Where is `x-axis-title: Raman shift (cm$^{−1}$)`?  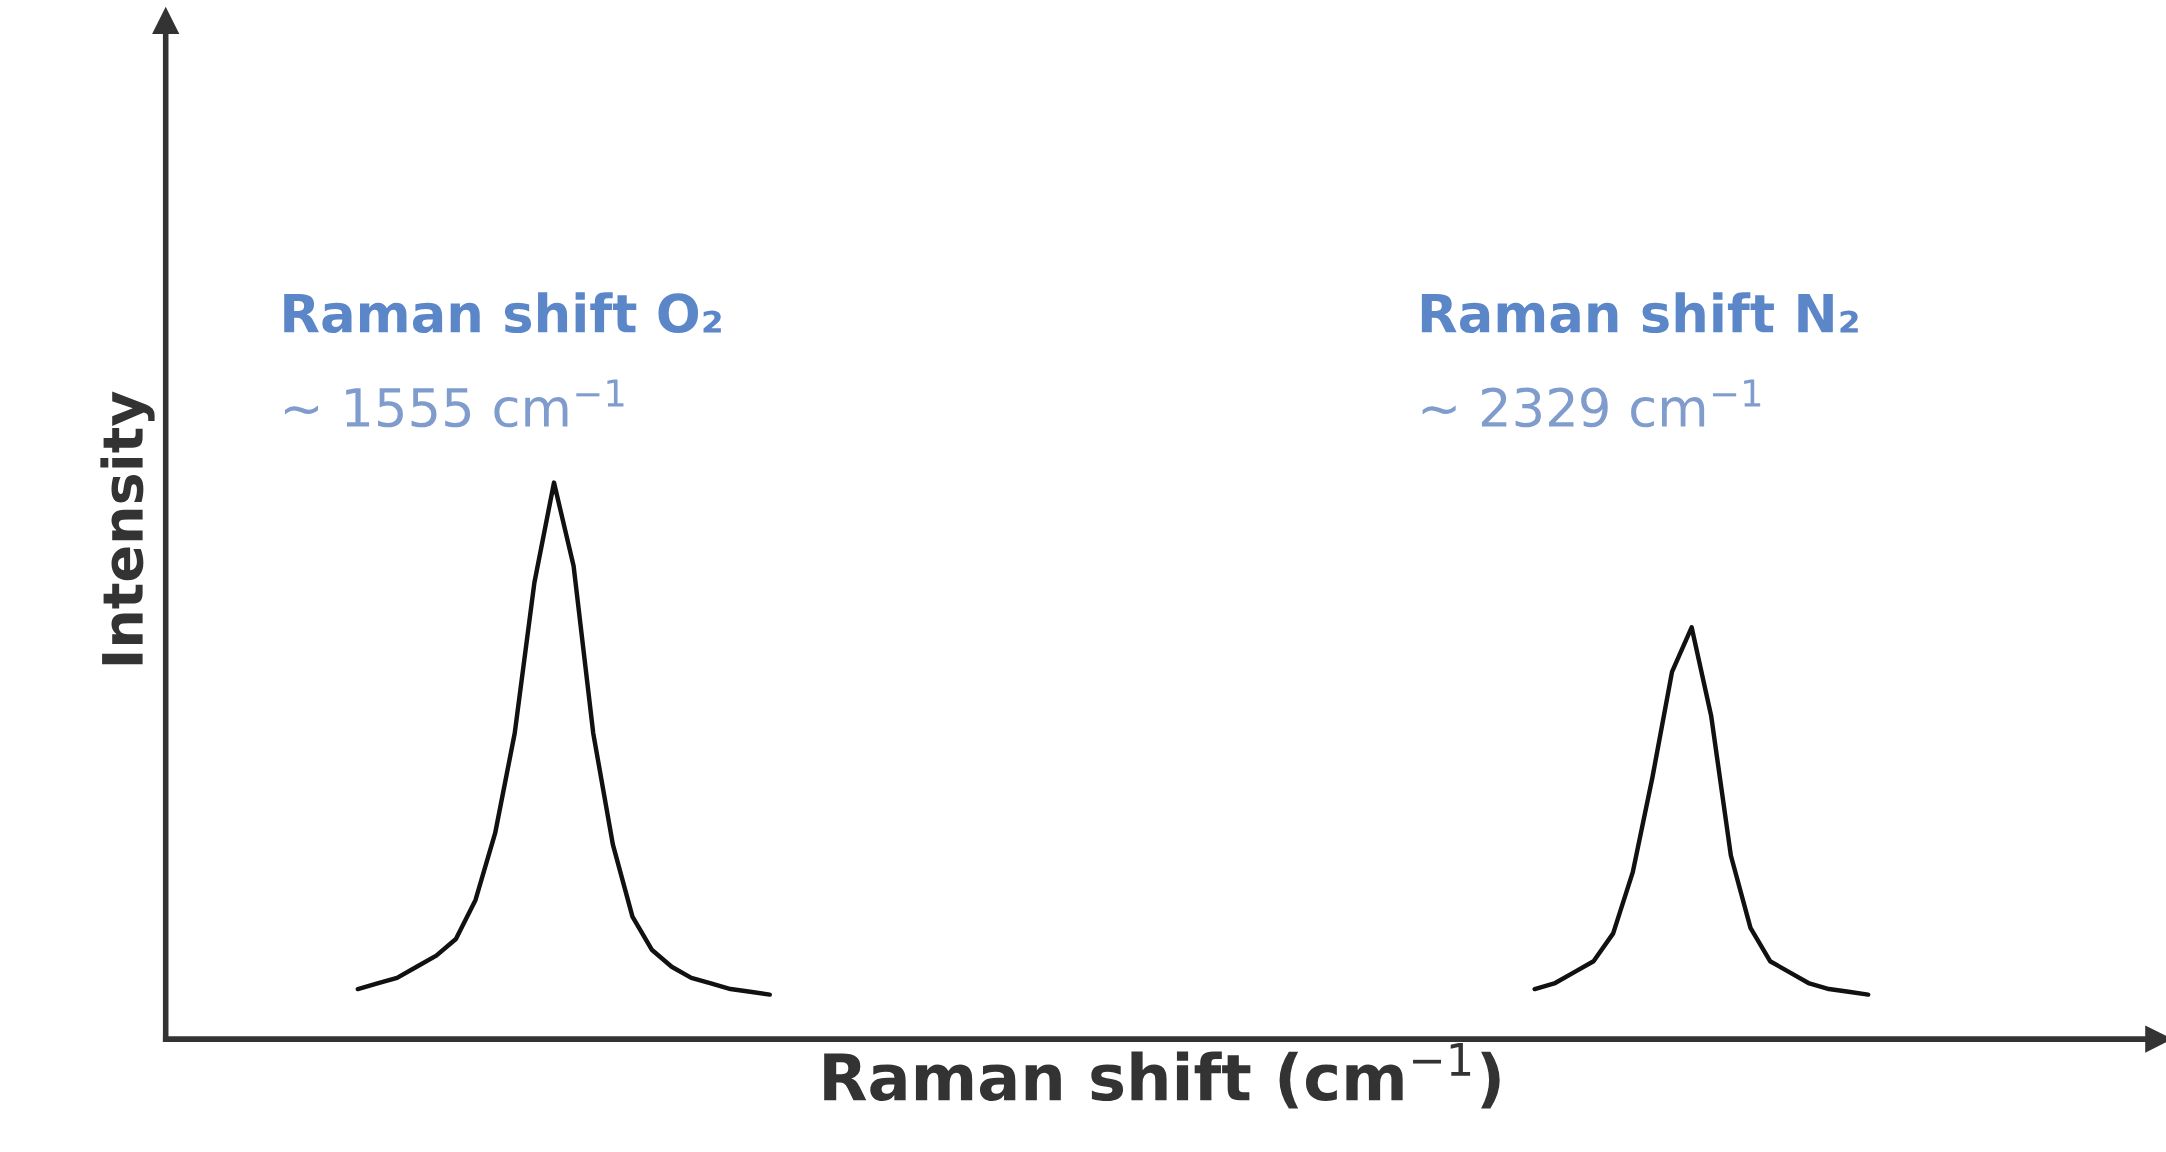 x-axis-title: Raman shift (cm$^{−1}$) is located at coordinates (1162, 1076).